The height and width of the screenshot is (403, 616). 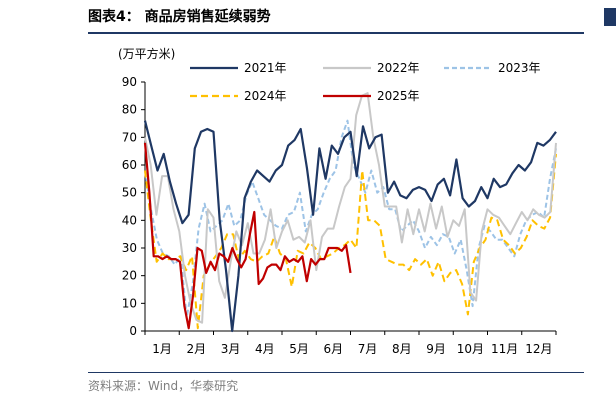 I want to click on y-tick-label: 70, so click(x=129, y=137).